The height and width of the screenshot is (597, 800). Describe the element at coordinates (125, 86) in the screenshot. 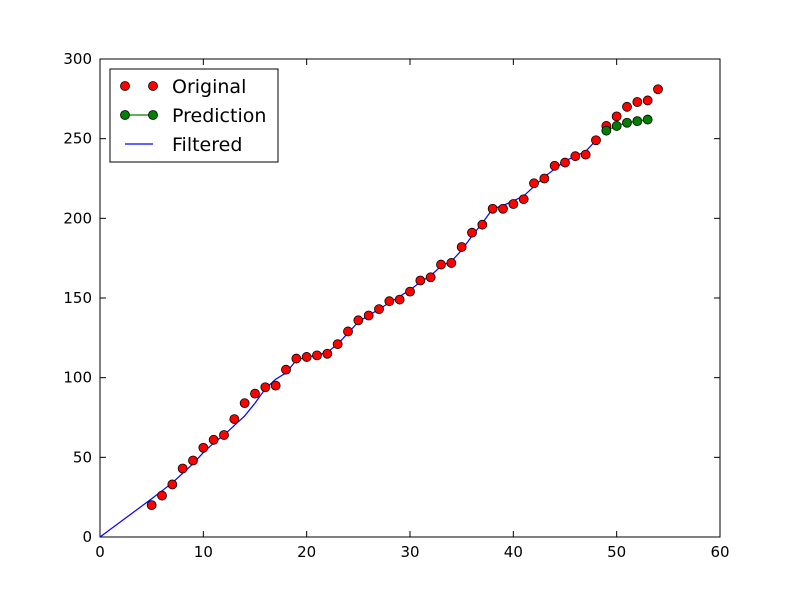

I see `legend-marker-original-left` at that location.